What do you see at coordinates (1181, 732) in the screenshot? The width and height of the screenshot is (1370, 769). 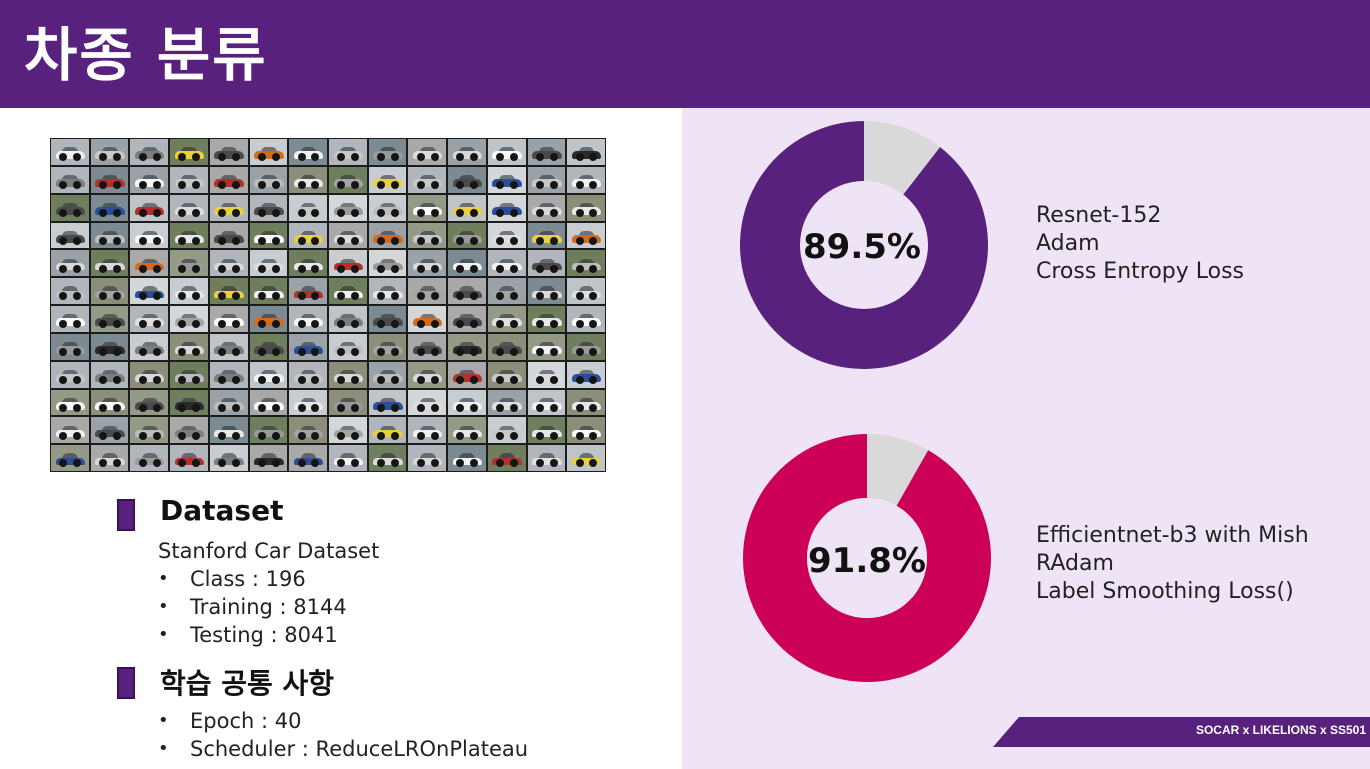 I see `footer-tag-shape` at bounding box center [1181, 732].